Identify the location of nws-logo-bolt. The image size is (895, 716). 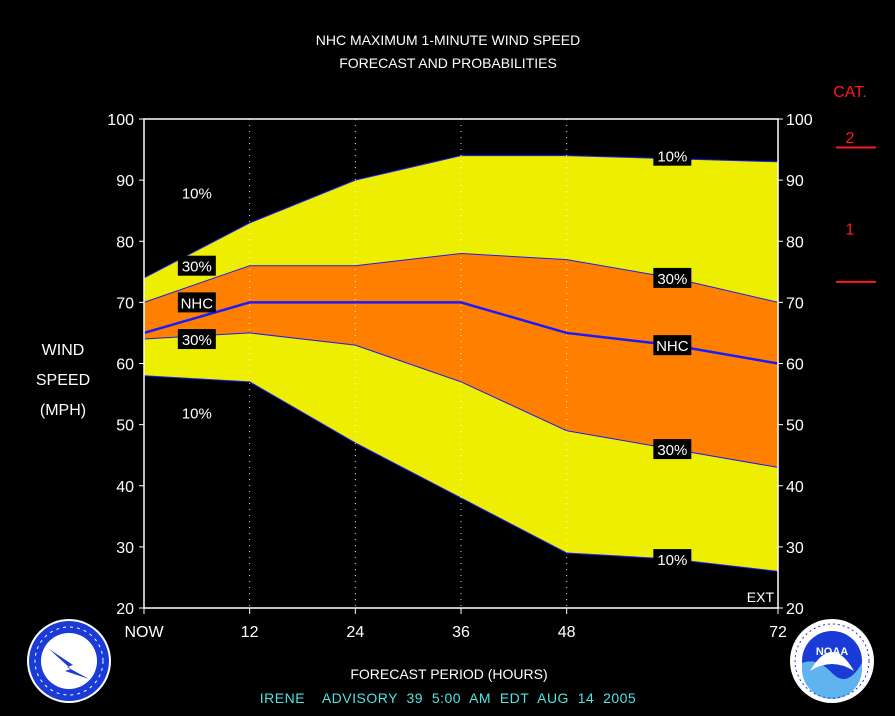
(69, 664).